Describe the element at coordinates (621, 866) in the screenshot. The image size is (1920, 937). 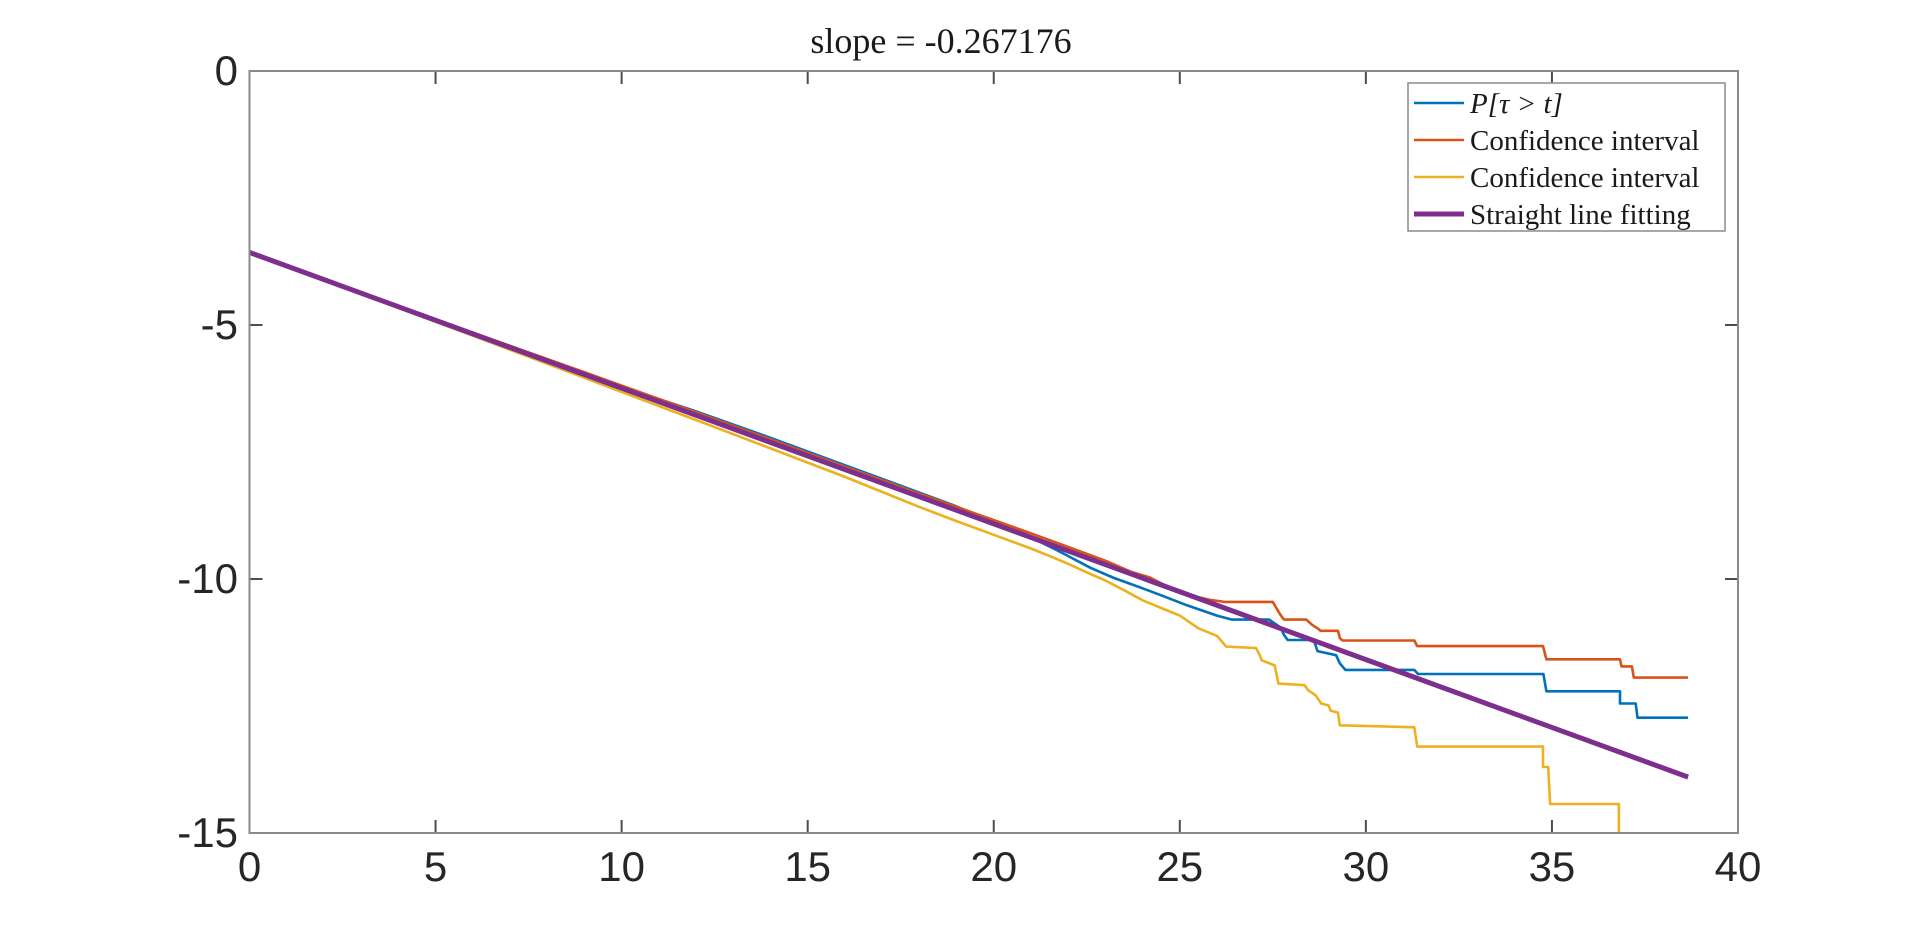
I see `x-tick-label: 10` at that location.